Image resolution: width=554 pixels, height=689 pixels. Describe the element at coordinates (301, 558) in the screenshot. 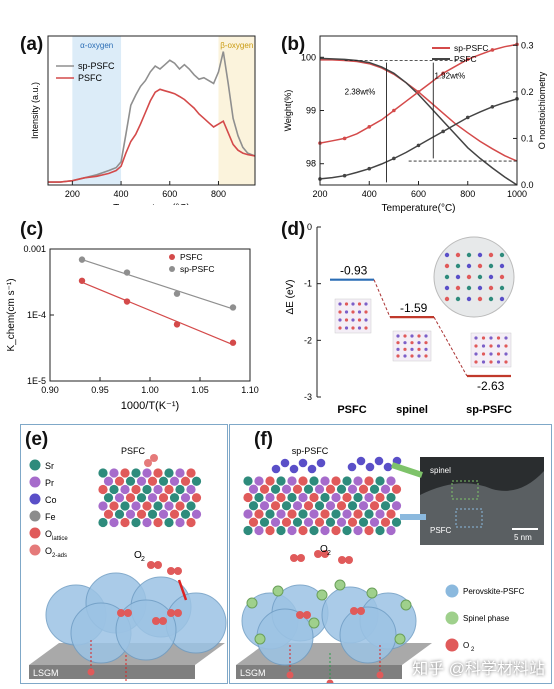

I see `o2-f-1-o` at that location.